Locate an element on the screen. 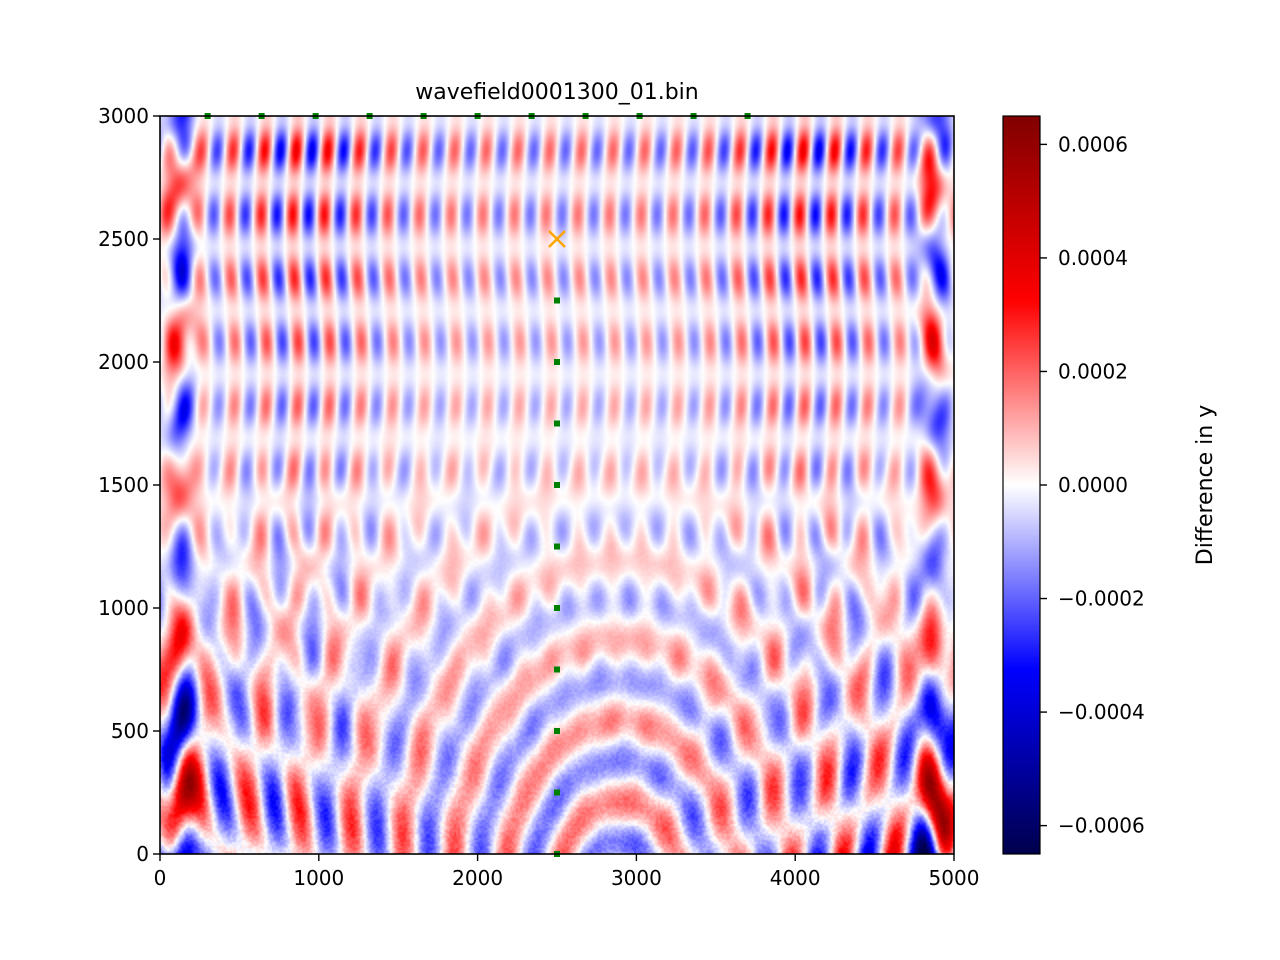  y-tick-label: 0 is located at coordinates (142, 854).